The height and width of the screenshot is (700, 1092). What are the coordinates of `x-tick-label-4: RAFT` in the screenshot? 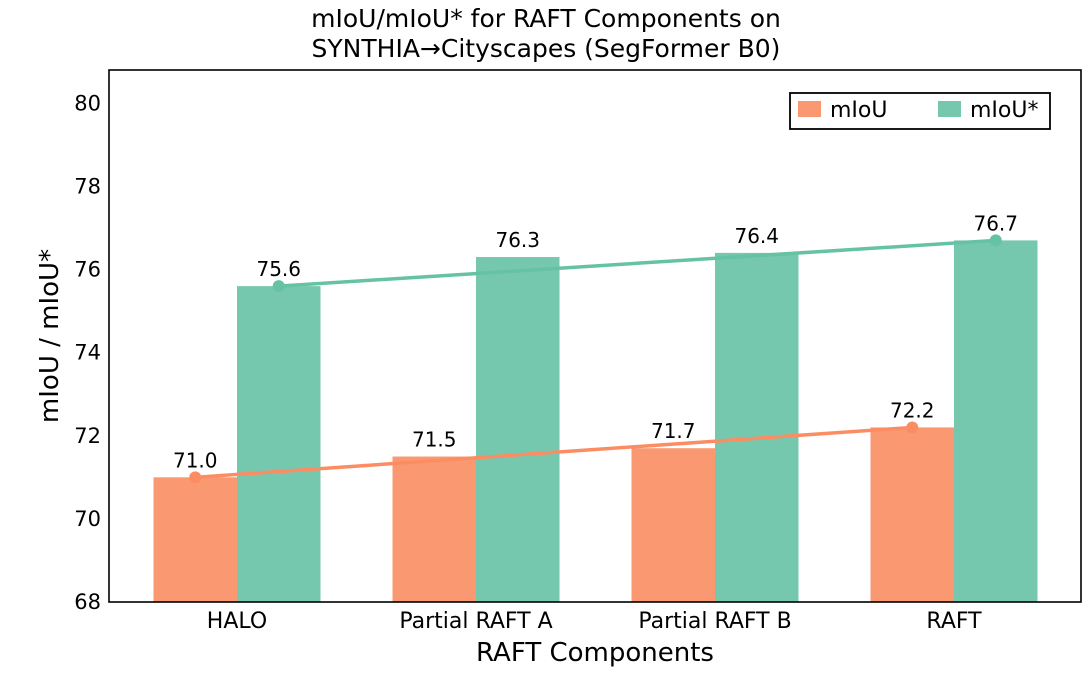 It's located at (954, 621).